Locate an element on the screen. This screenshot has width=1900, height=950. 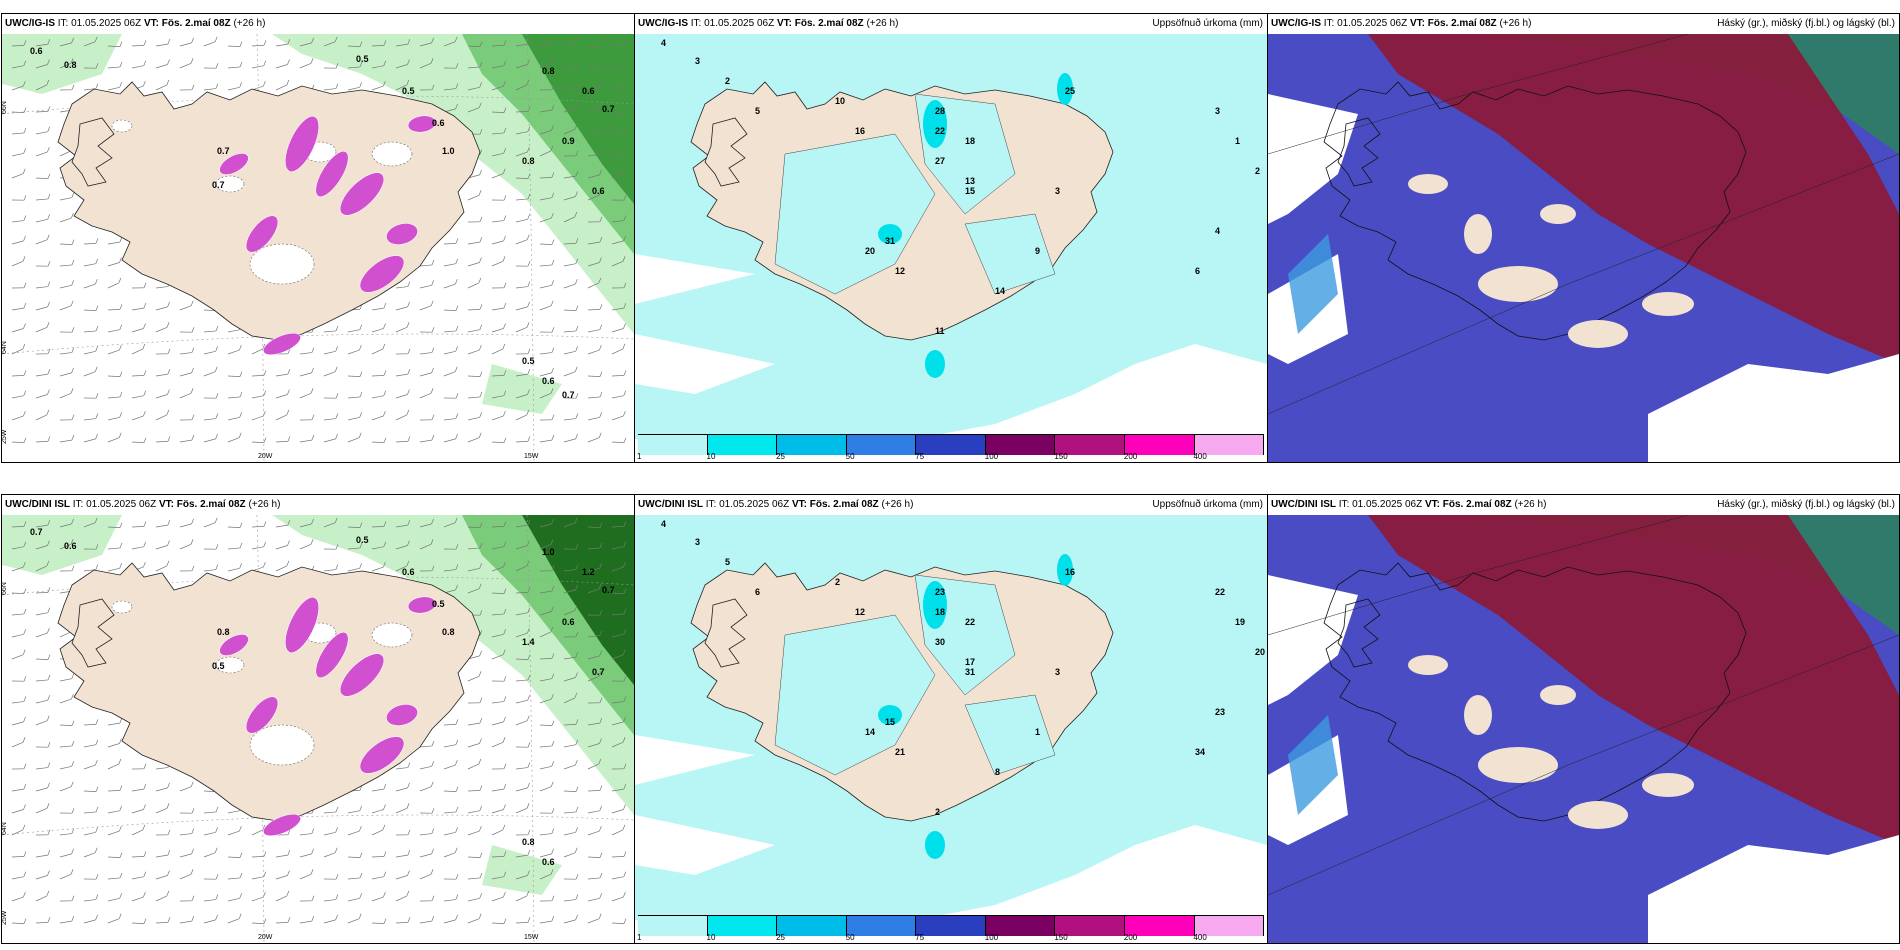
precip-value-label: 15 is located at coordinates (890, 722).